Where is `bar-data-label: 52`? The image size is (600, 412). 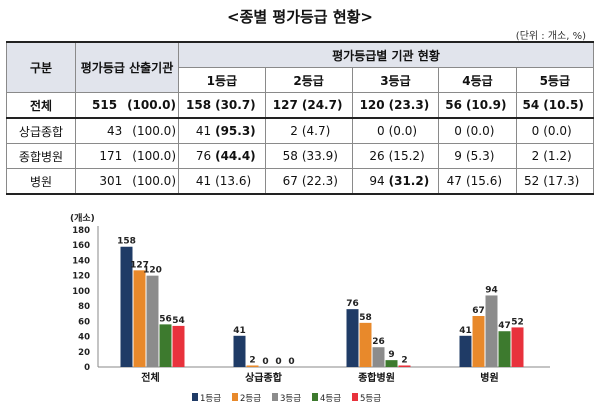 bar-data-label: 52 is located at coordinates (517, 322).